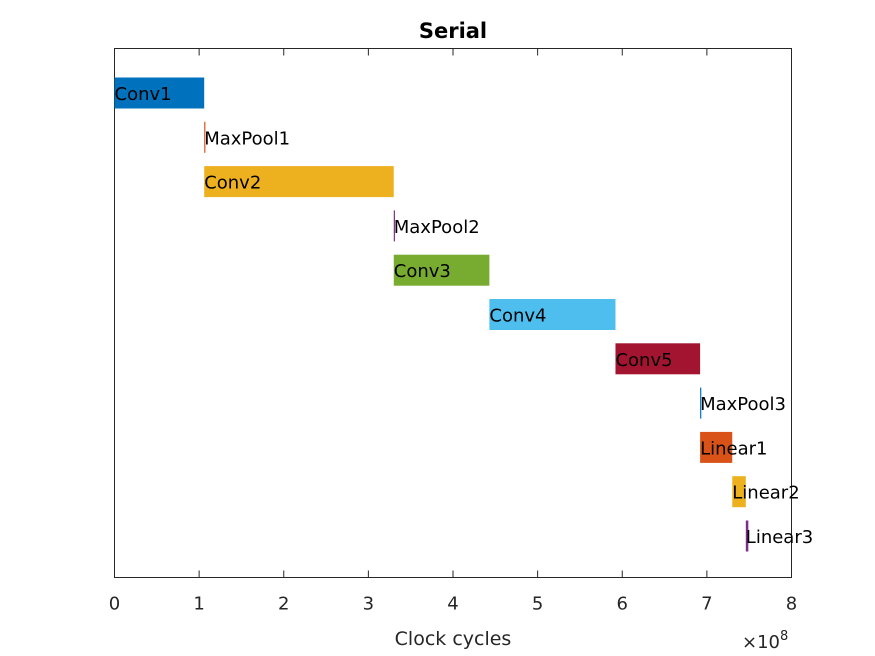 The width and height of the screenshot is (875, 656). Describe the element at coordinates (422, 271) in the screenshot. I see `bar-label-conv3: Conv3` at that location.